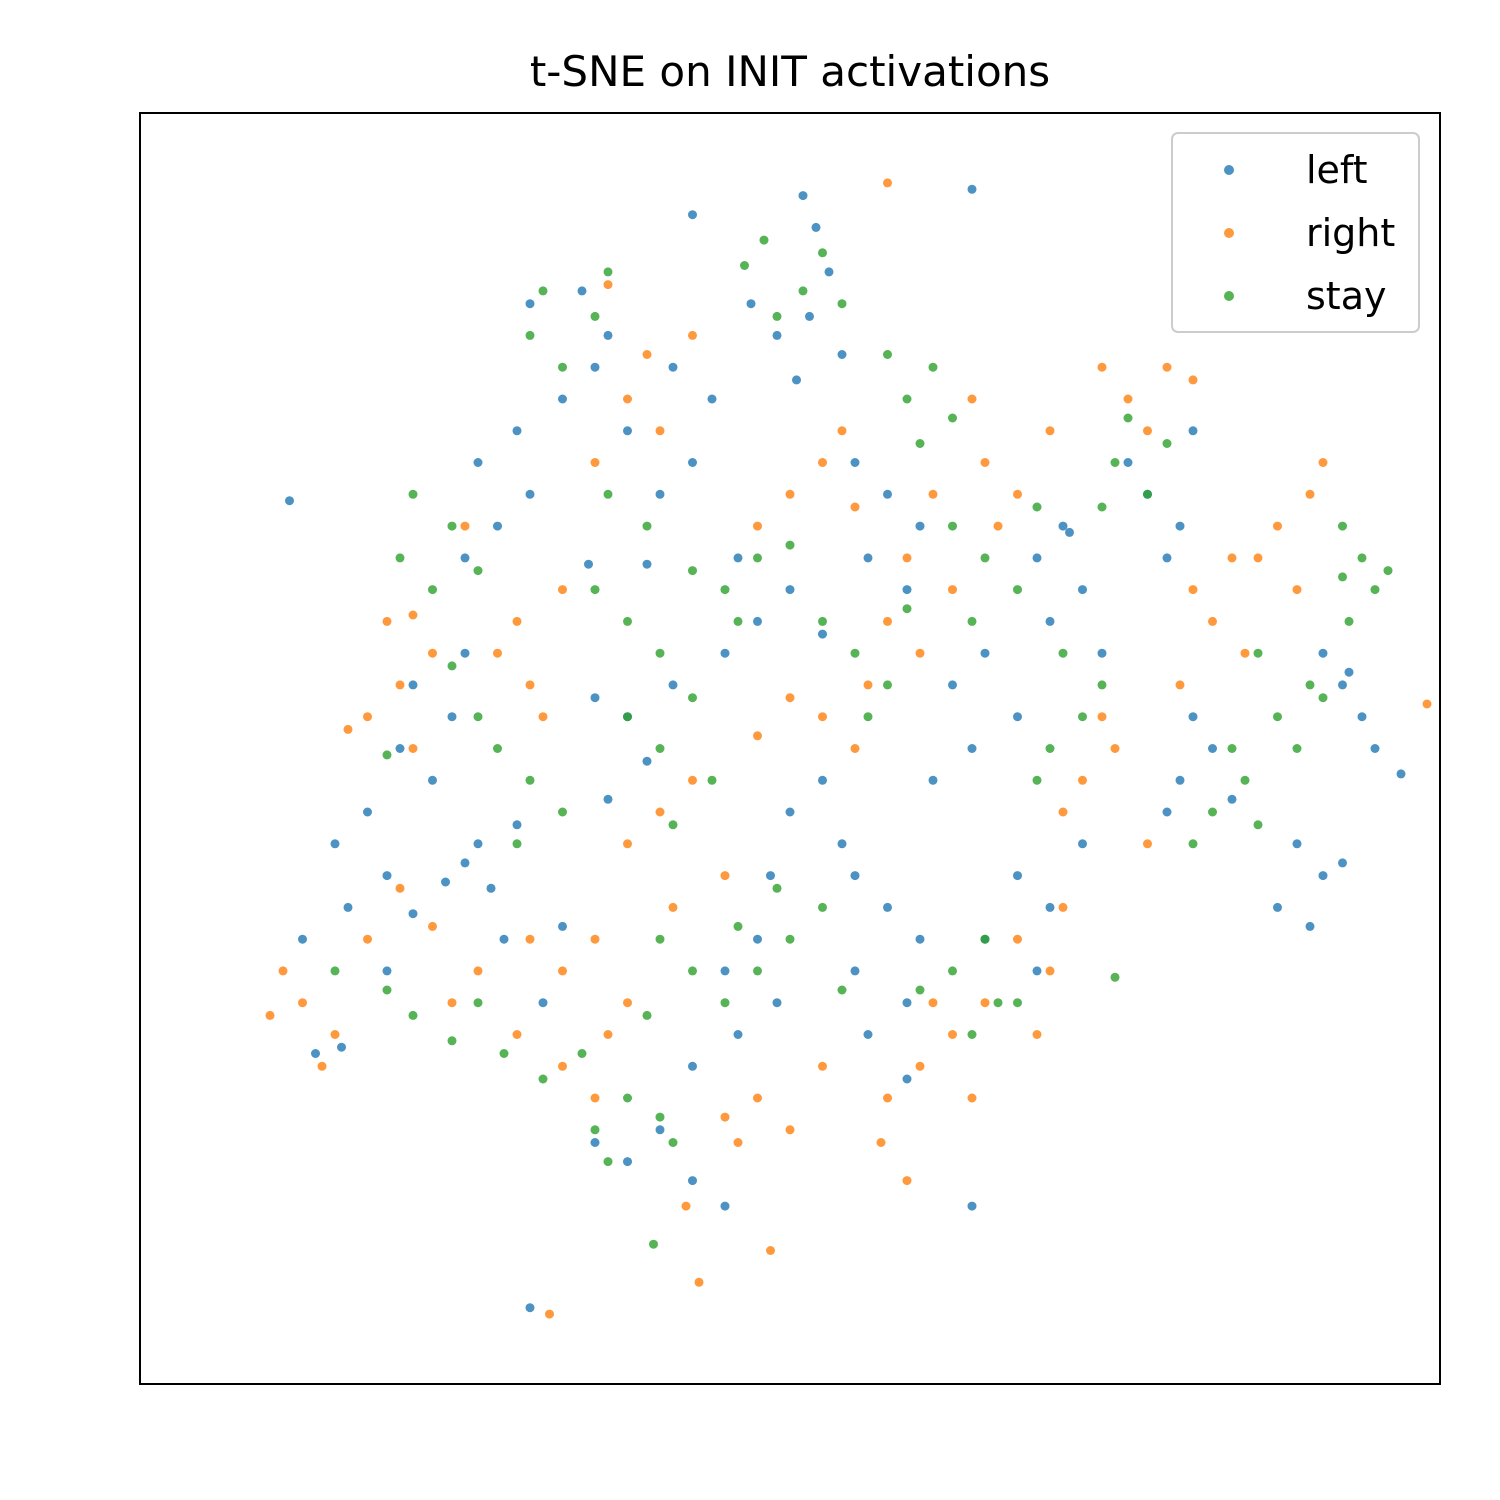 The height and width of the screenshot is (1500, 1500). What do you see at coordinates (1229, 233) in the screenshot?
I see `legend-marker-right` at bounding box center [1229, 233].